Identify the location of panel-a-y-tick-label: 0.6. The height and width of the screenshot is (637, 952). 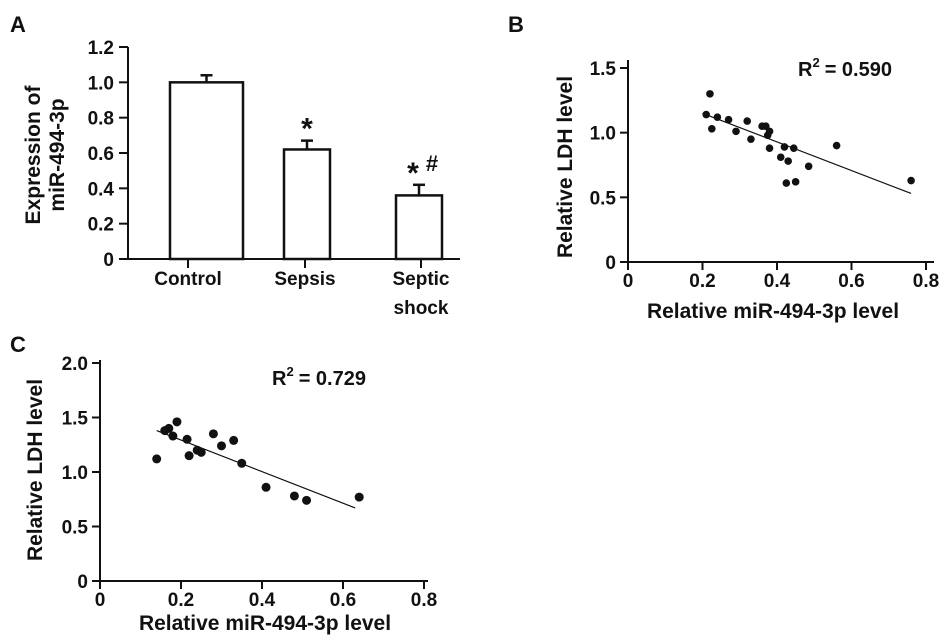
(101, 154).